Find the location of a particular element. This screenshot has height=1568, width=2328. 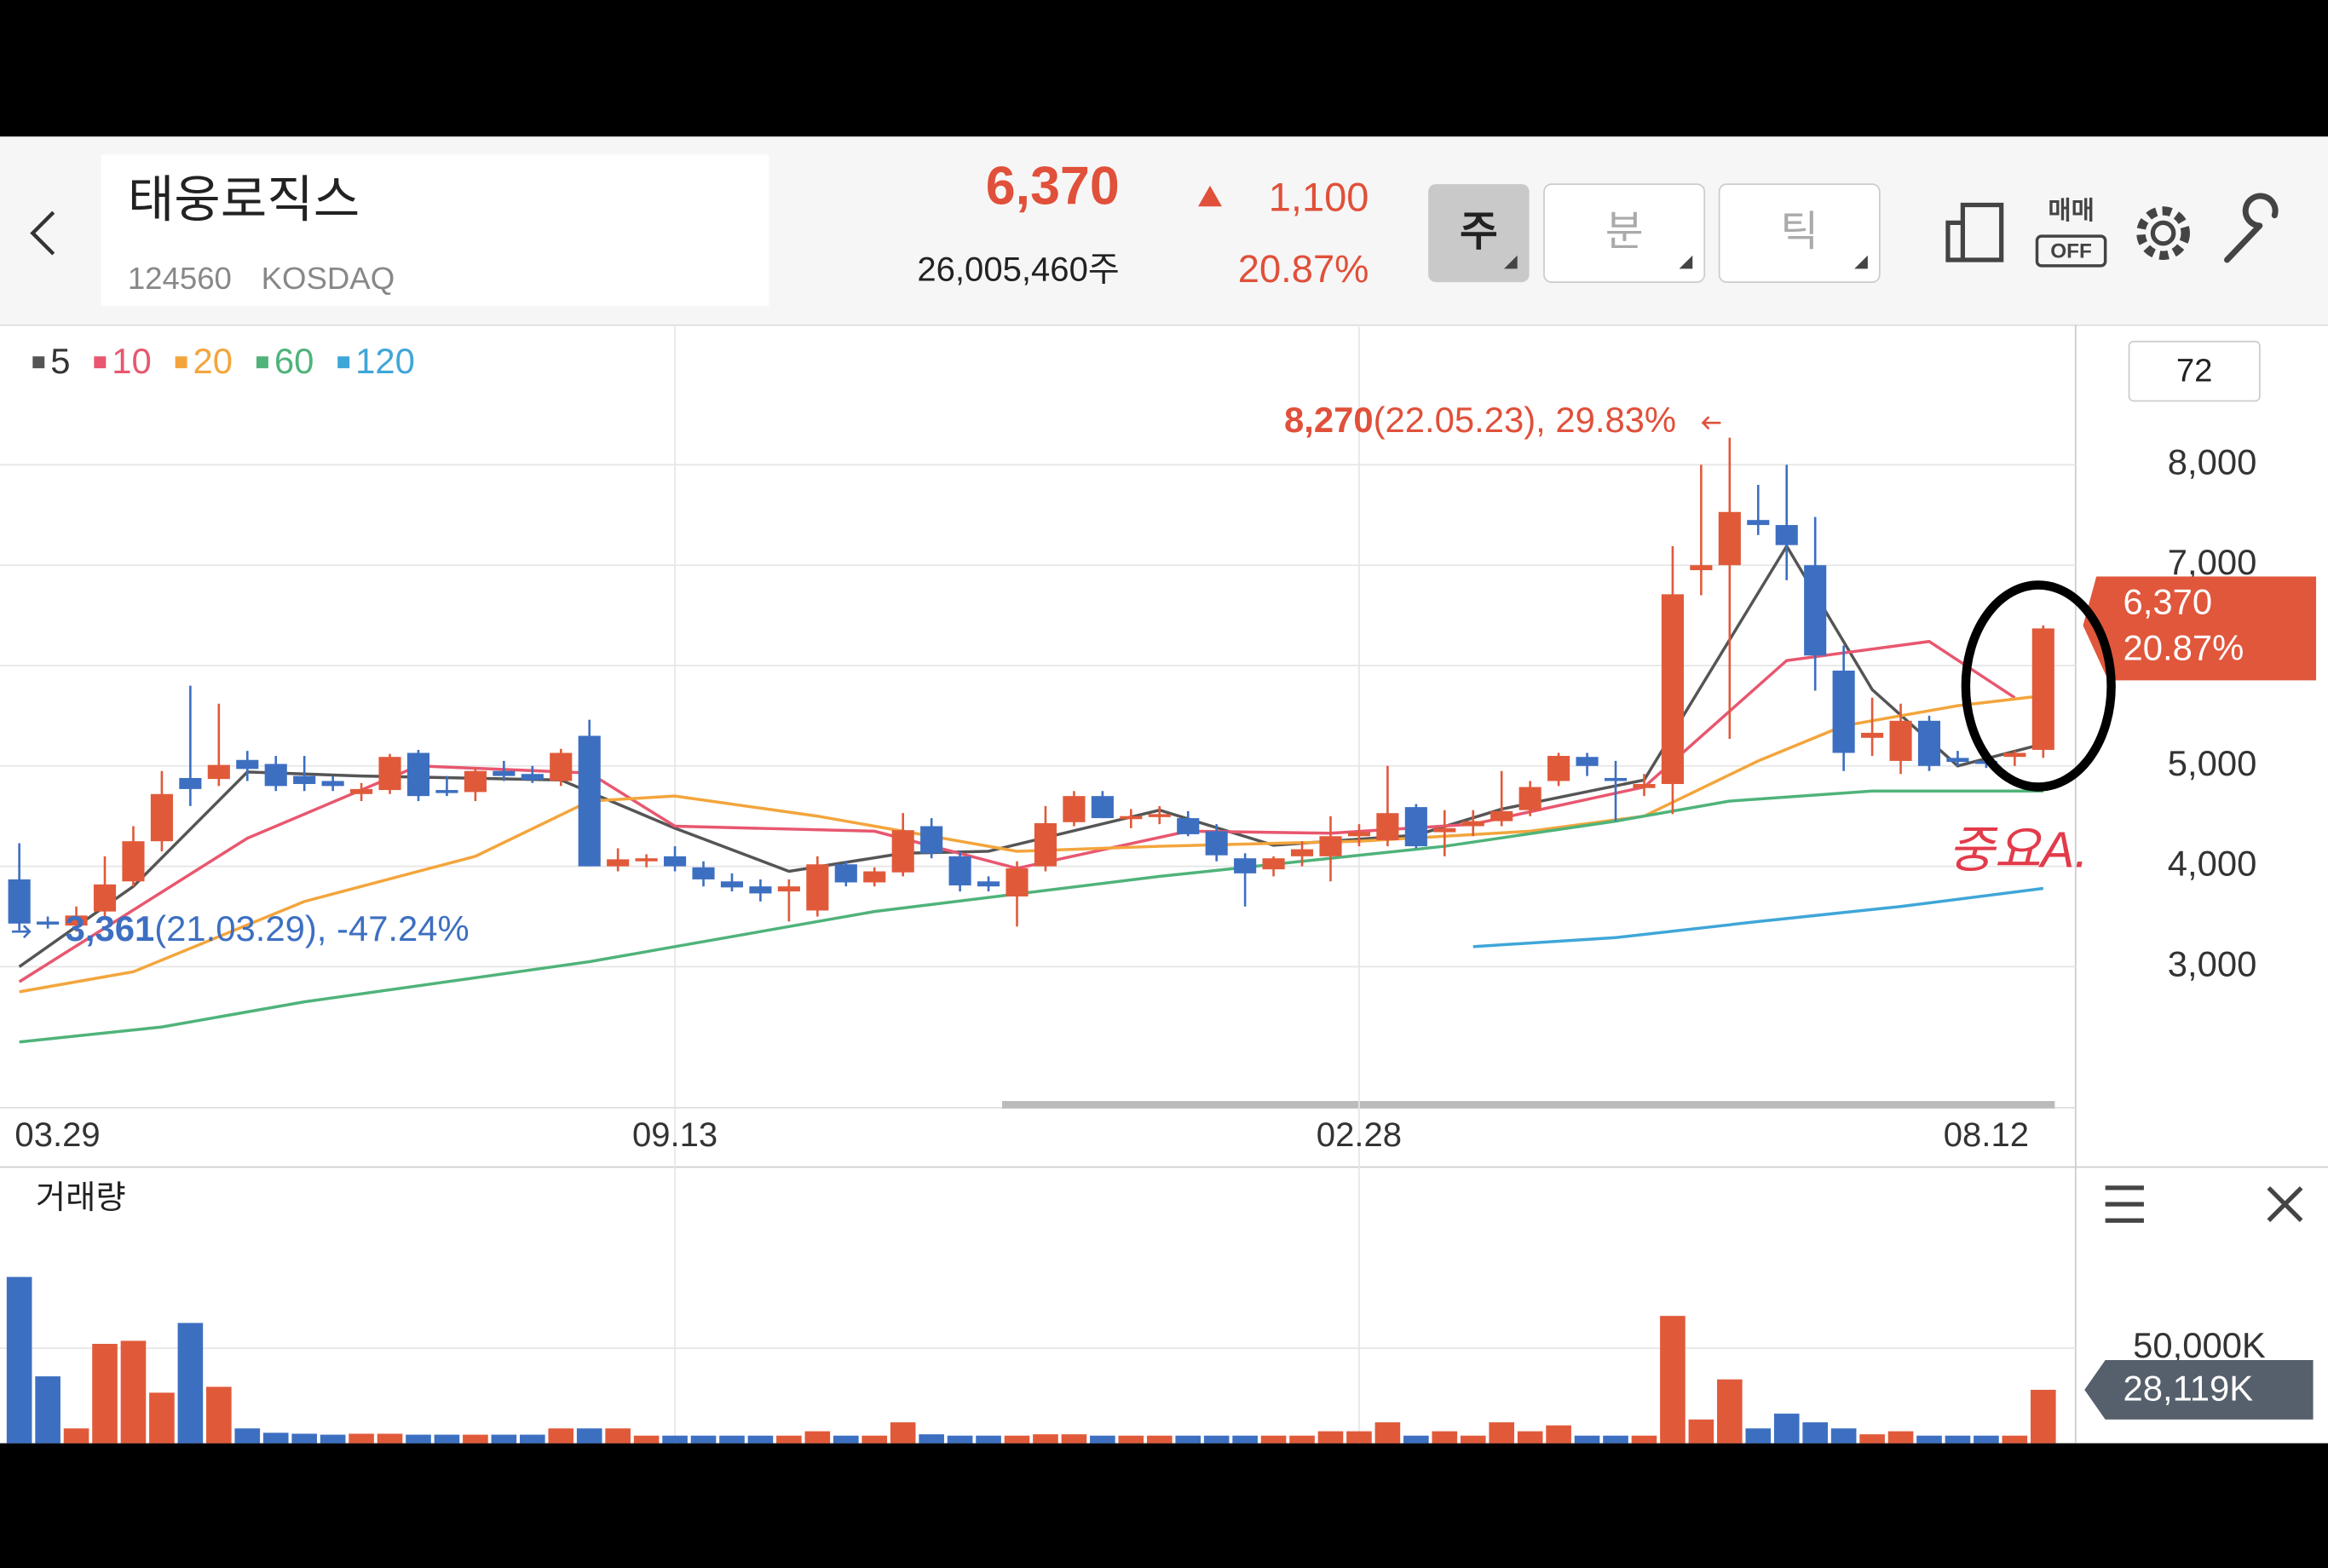

y-tick-label: 3,000 is located at coordinates (2212, 963).